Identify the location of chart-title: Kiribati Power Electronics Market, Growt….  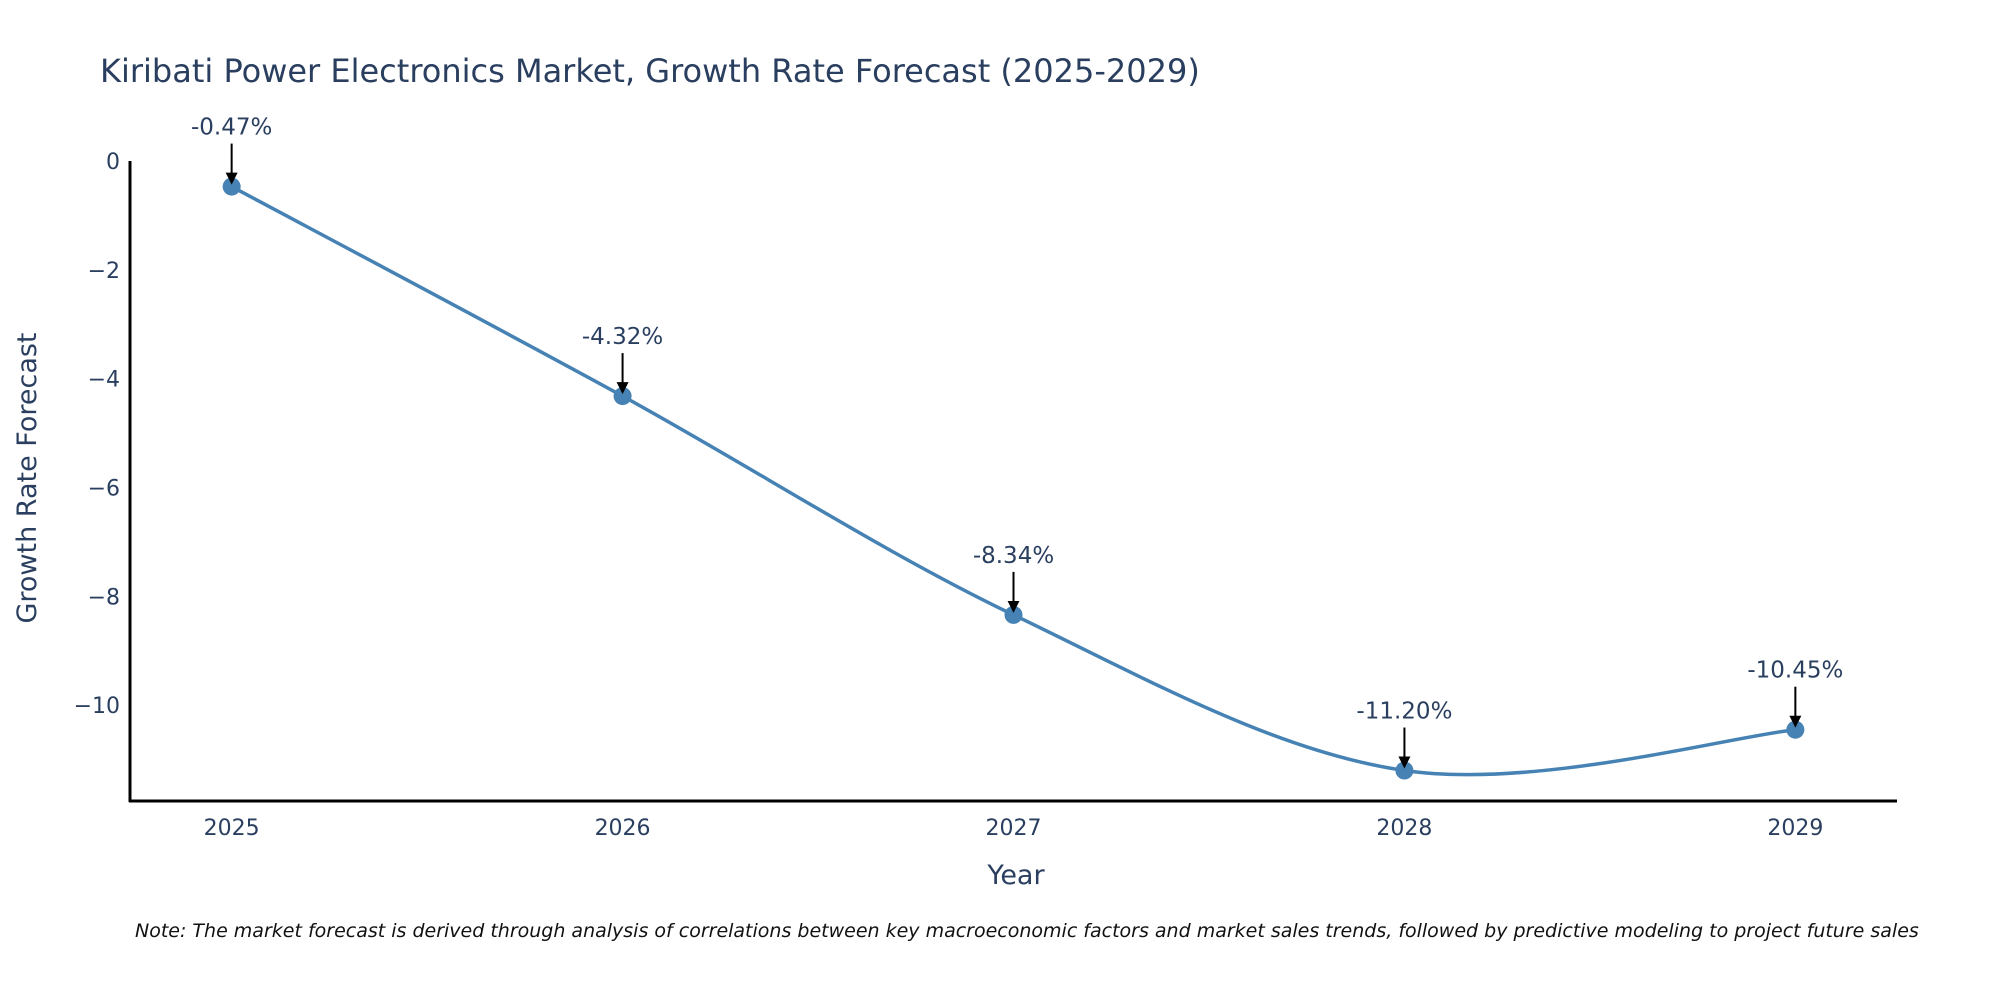
(650, 71).